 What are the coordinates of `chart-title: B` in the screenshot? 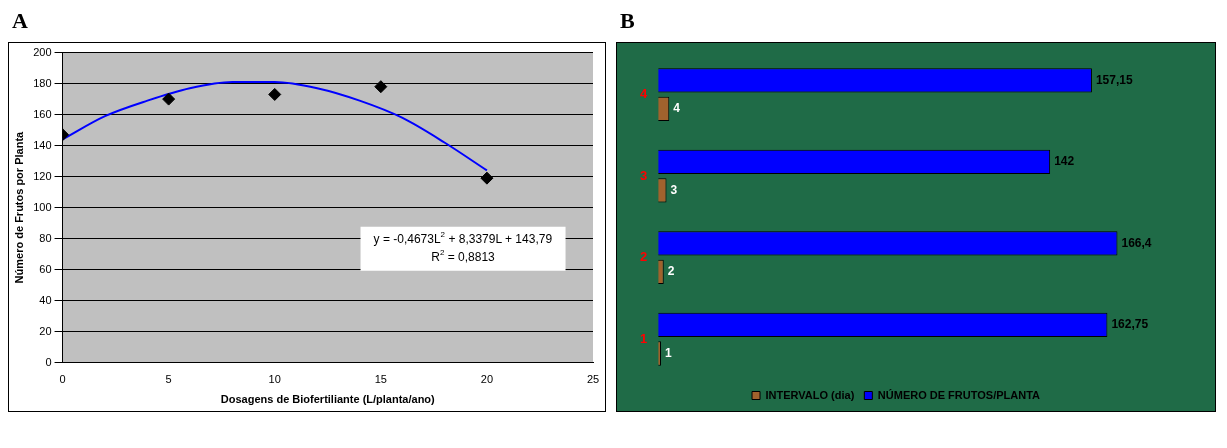 It's located at (628, 21).